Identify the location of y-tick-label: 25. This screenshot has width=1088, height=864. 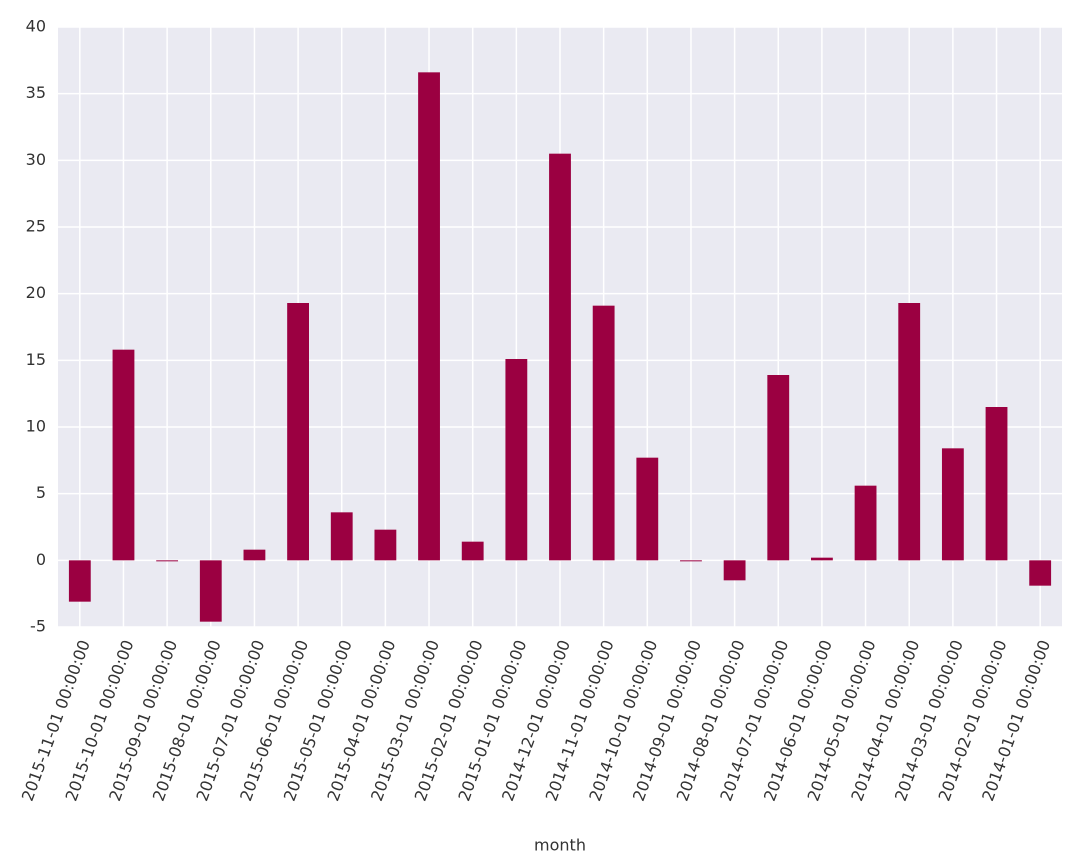
(36, 226).